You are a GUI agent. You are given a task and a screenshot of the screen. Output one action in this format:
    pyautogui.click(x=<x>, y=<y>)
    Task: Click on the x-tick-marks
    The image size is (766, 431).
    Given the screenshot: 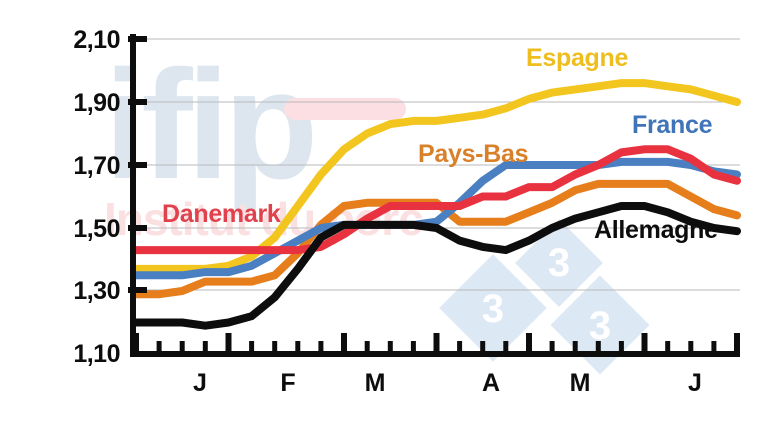 What is the action you would take?
    pyautogui.click(x=436, y=343)
    